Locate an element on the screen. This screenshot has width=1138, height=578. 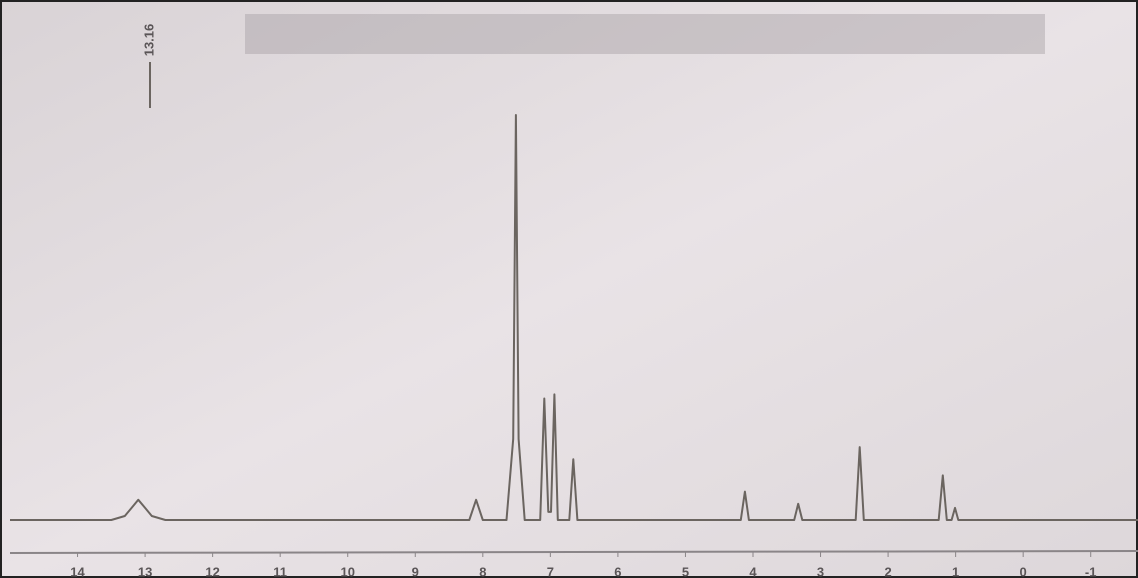
x-tick-label: 12 is located at coordinates (212, 571).